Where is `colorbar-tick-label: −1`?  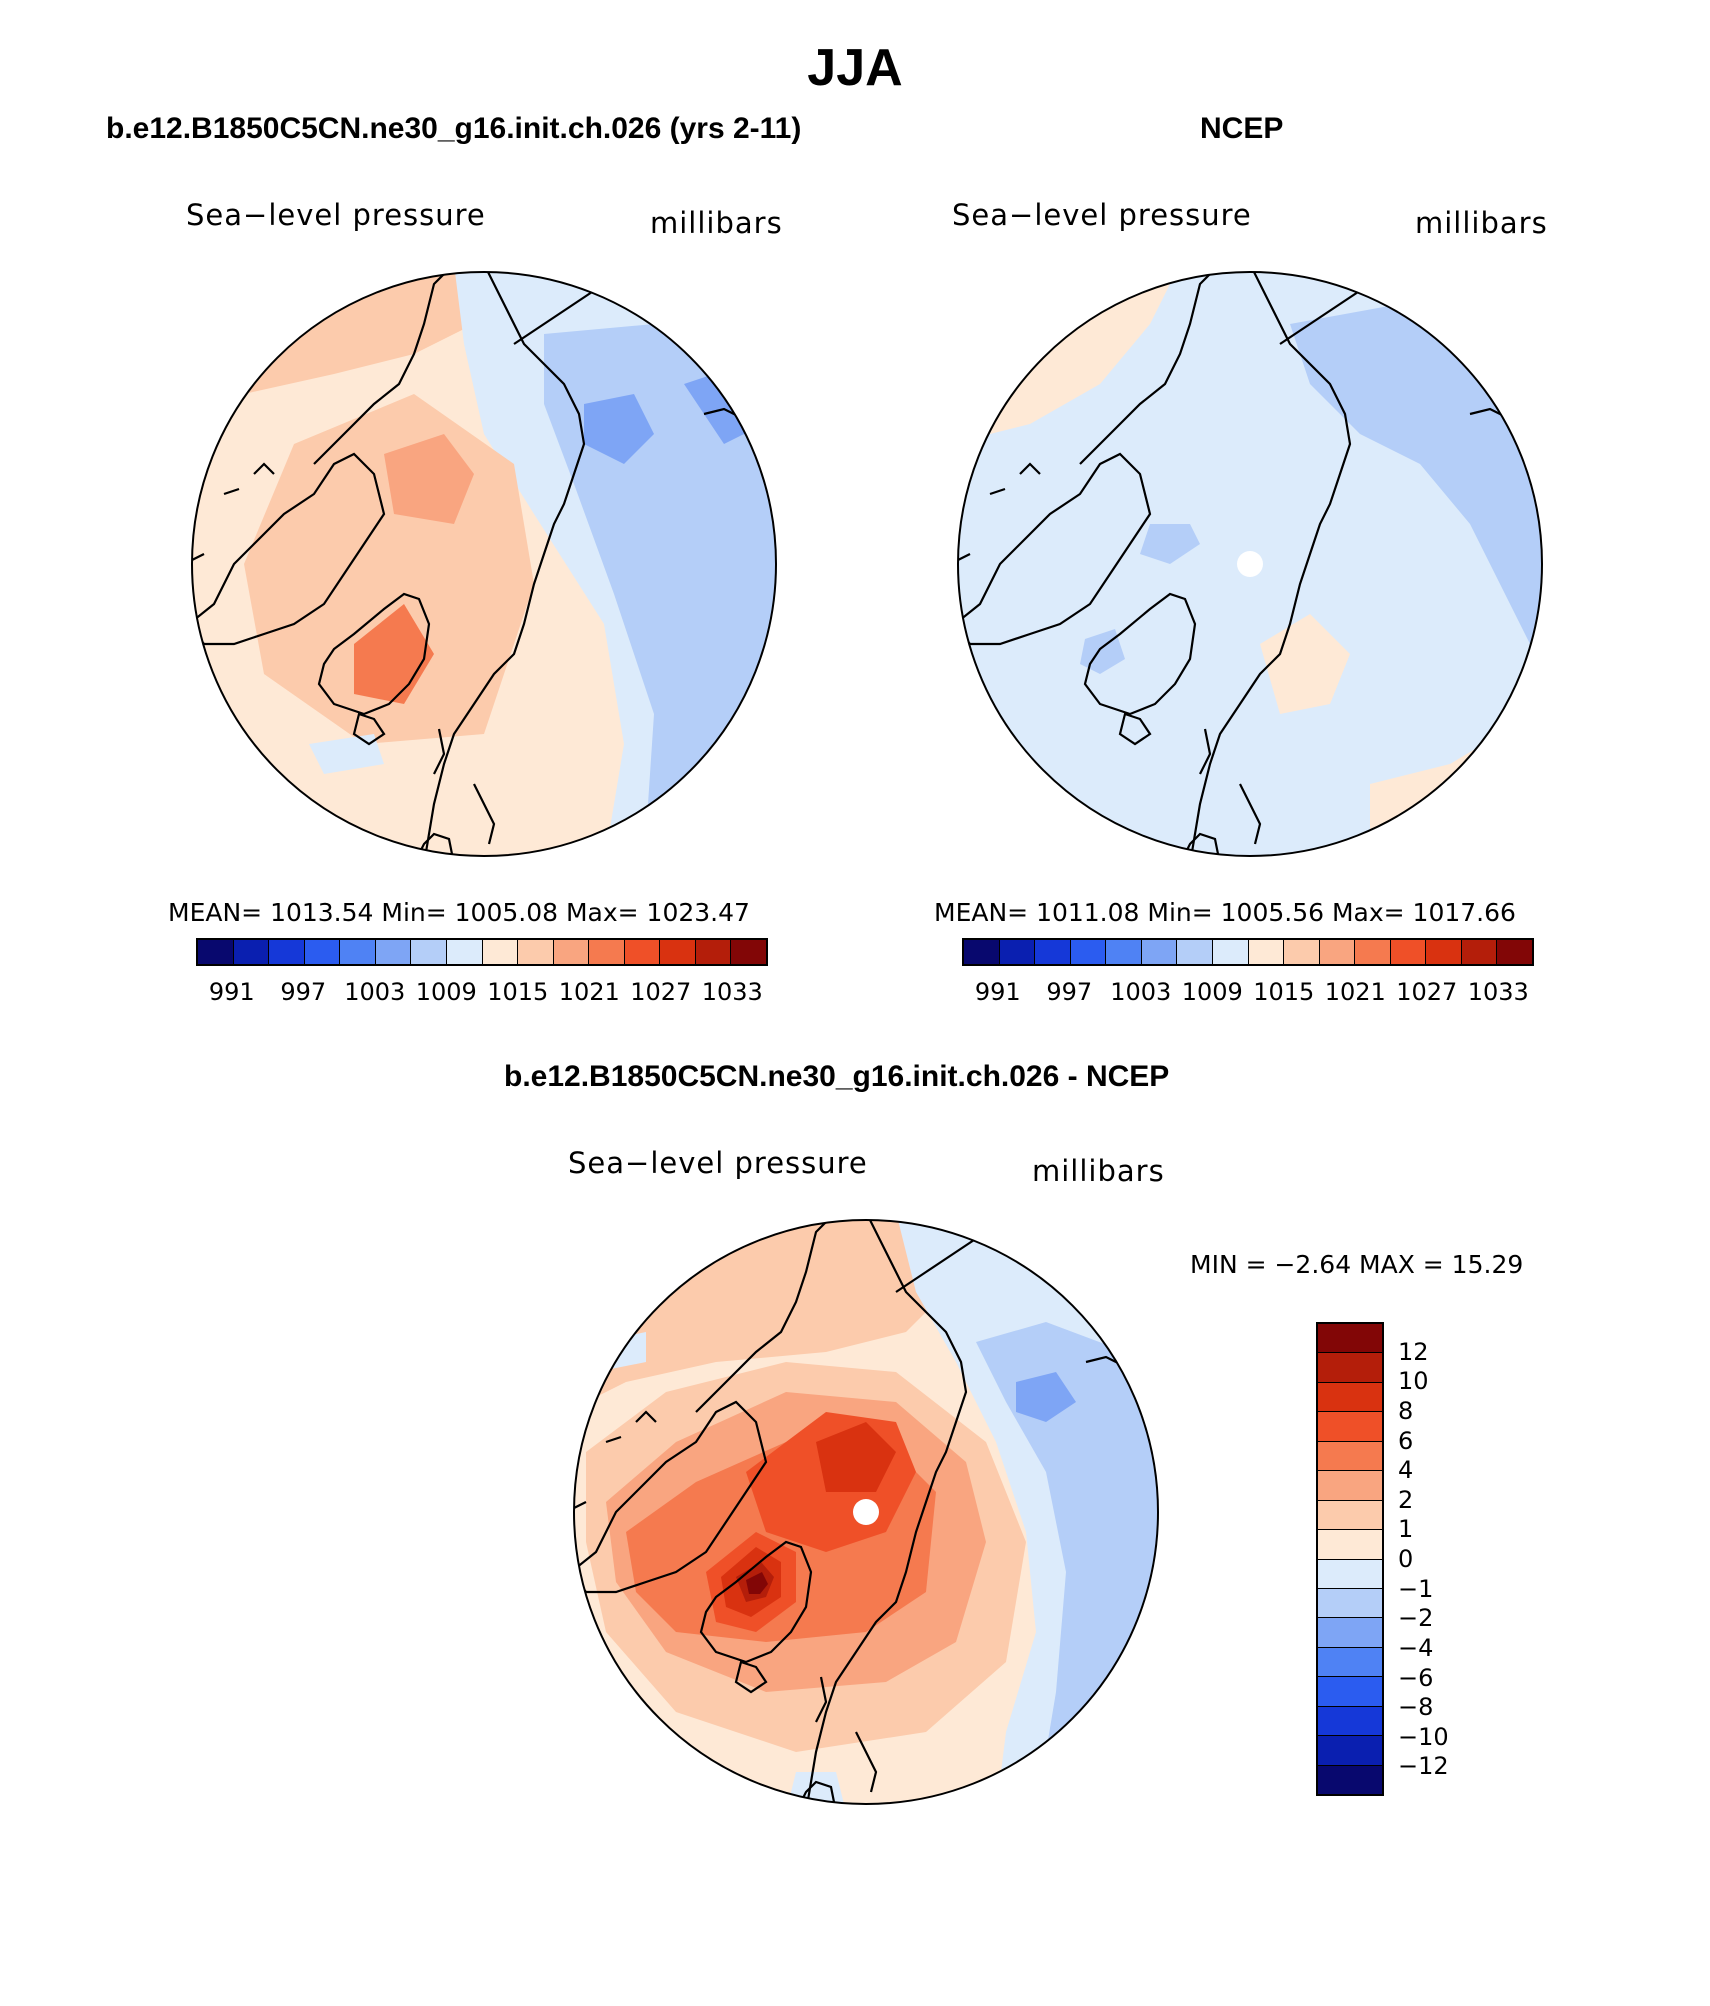 colorbar-tick-label: −1 is located at coordinates (1416, 1588).